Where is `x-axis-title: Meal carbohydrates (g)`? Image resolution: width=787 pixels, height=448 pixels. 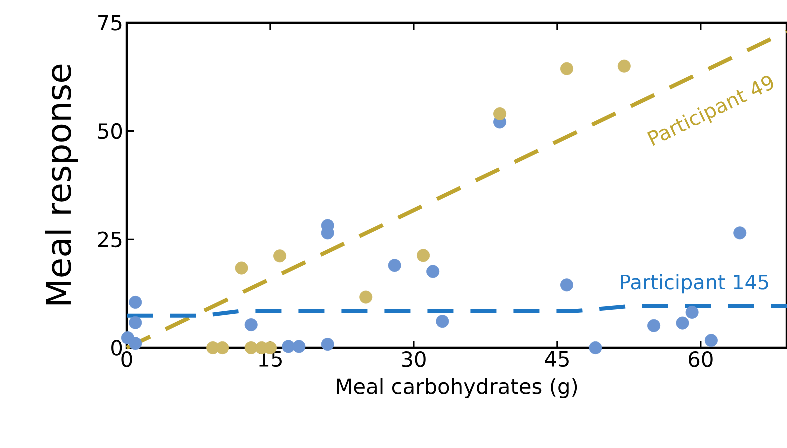
x-axis-title: Meal carbohydrates (g) is located at coordinates (457, 388).